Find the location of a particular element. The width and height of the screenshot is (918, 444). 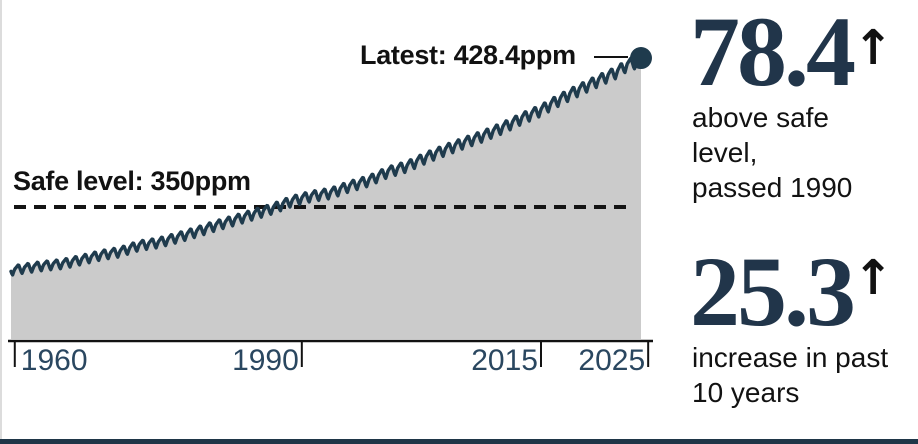

x-tick-label-1960: 1960 is located at coordinates (54, 360).